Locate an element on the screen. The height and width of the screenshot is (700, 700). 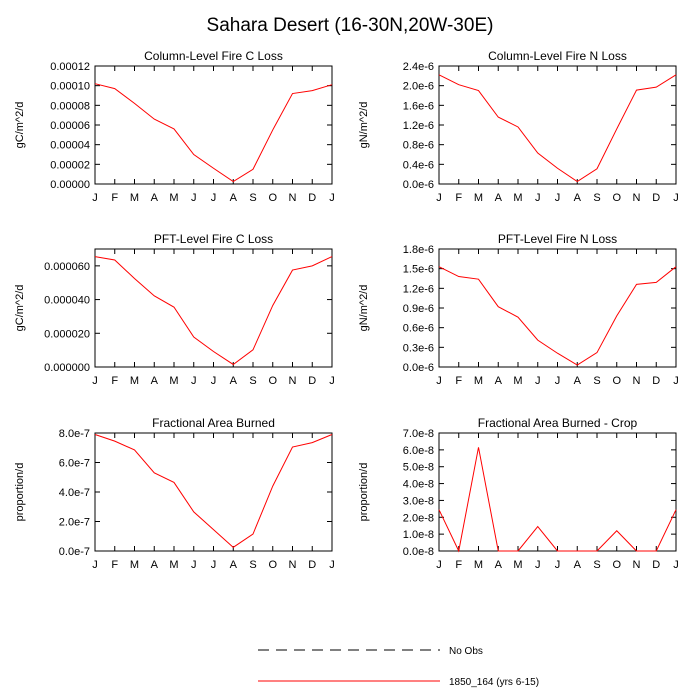
y-tick-label: 0.00008 is located at coordinates (70, 106).